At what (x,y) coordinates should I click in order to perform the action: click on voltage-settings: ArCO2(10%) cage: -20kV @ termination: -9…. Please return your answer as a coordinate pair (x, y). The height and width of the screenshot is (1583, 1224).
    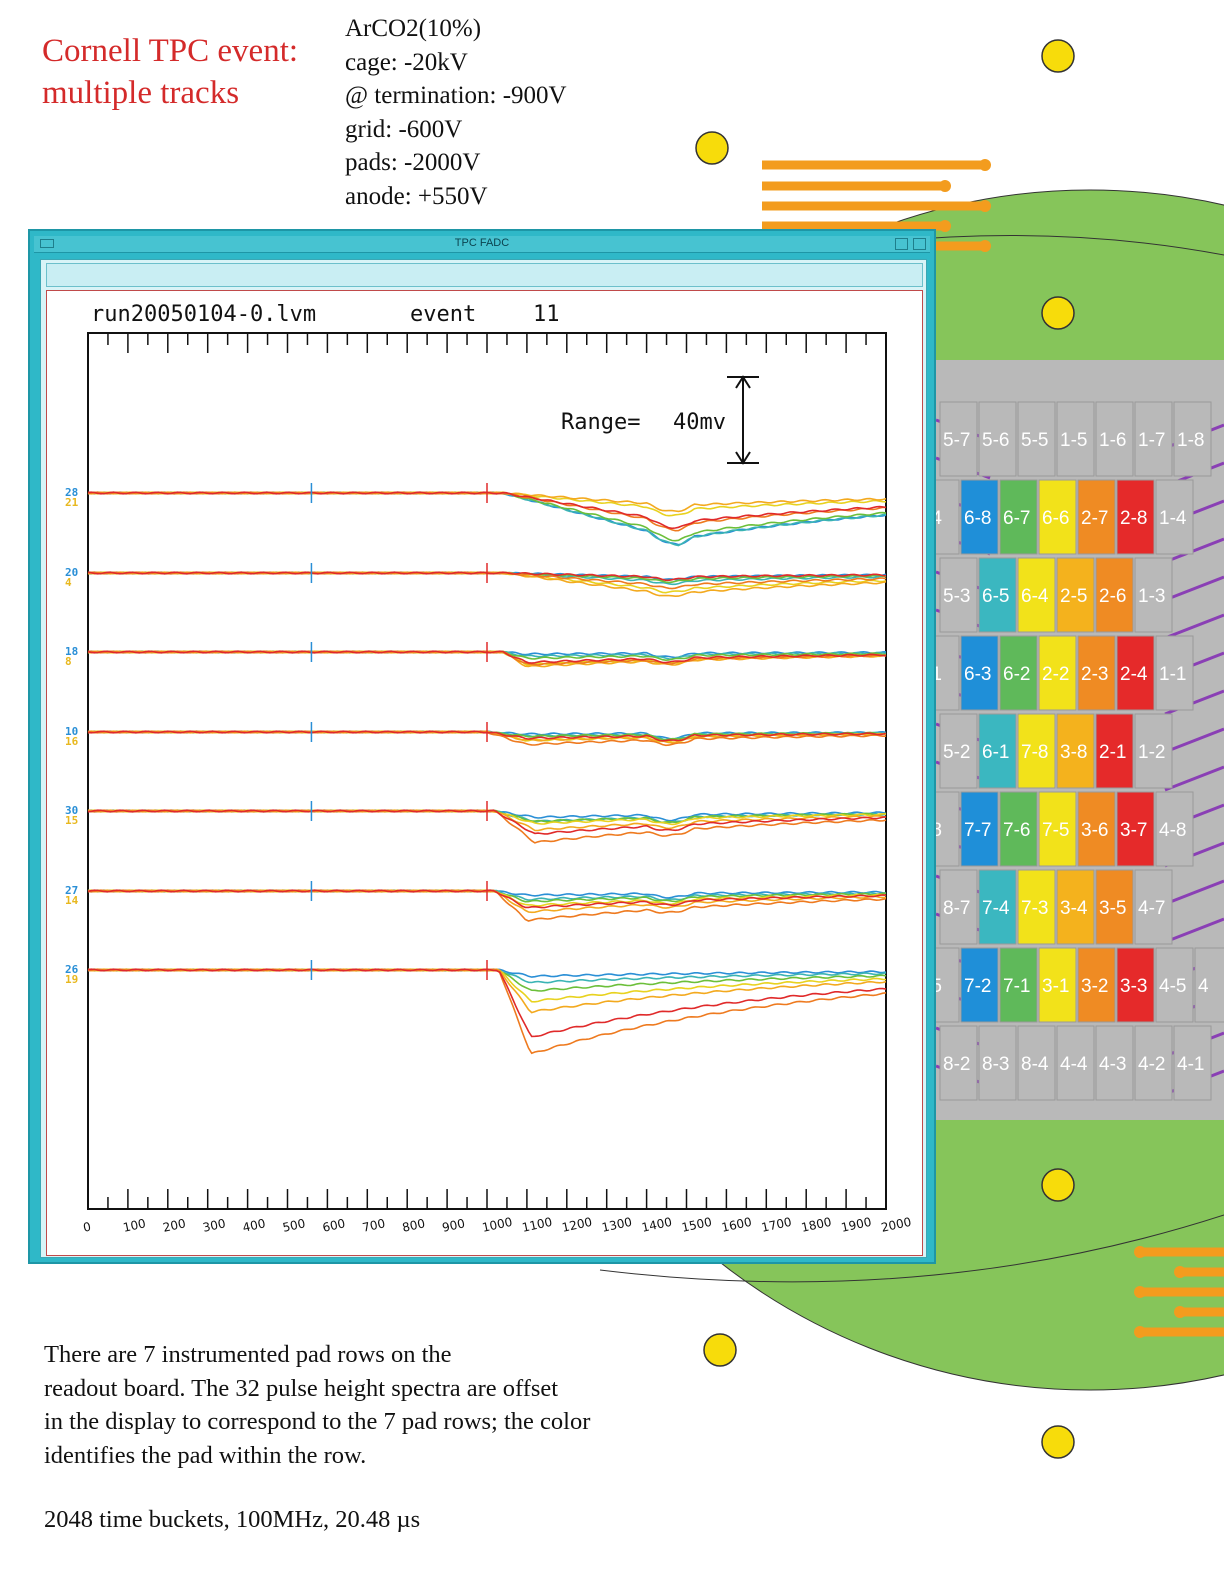
    Looking at the image, I should click on (456, 112).